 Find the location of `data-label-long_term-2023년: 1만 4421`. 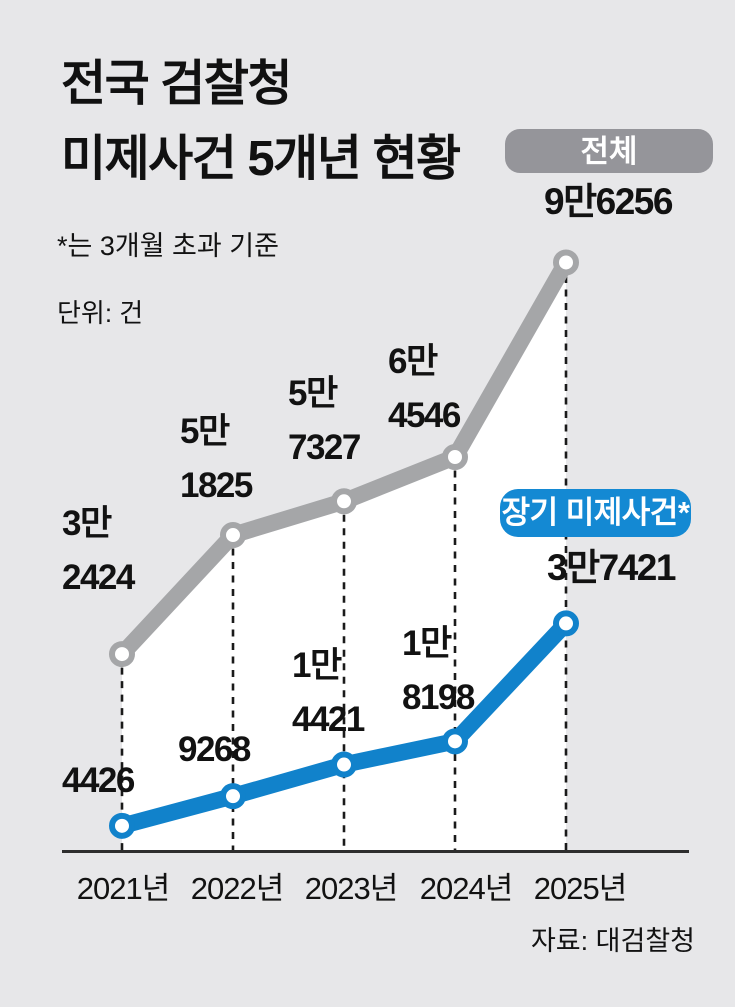

data-label-long_term-2023년: 1만 4421 is located at coordinates (328, 693).